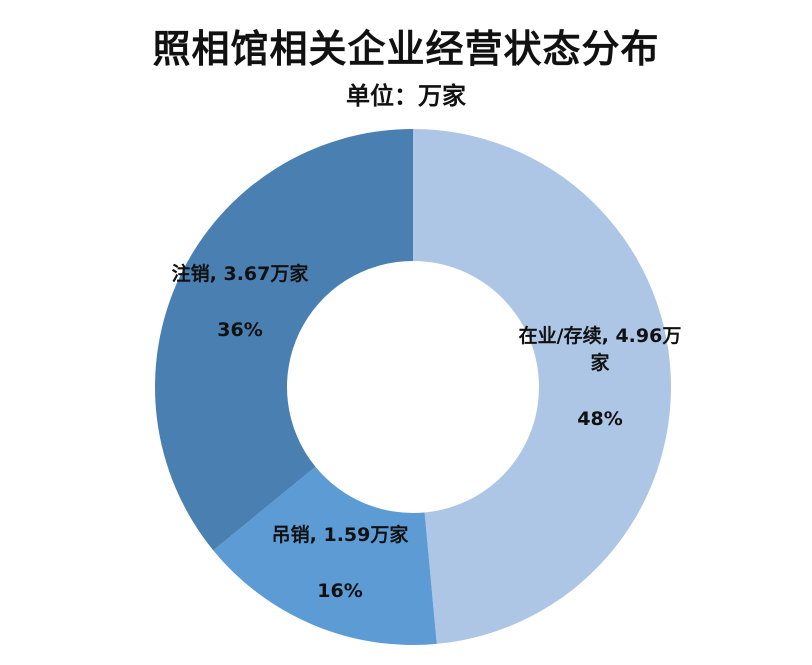  What do you see at coordinates (341, 534) in the screenshot?
I see `slice-label-2: 吊销, 1.59万家` at bounding box center [341, 534].